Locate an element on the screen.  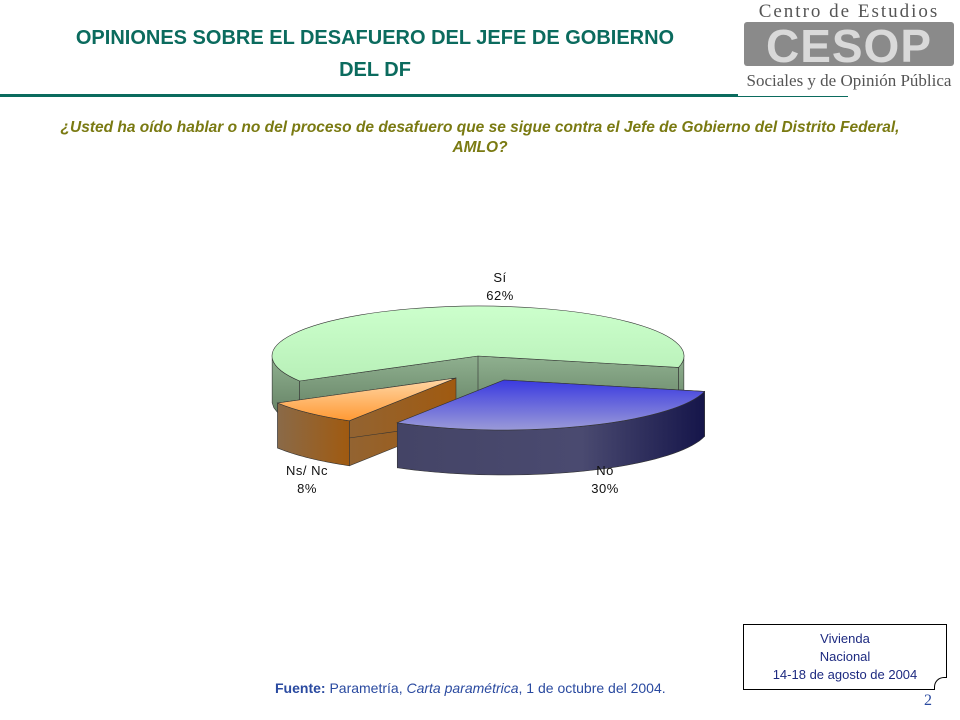
source-text2: , 1 de octubre del 2004. is located at coordinates (592, 688).